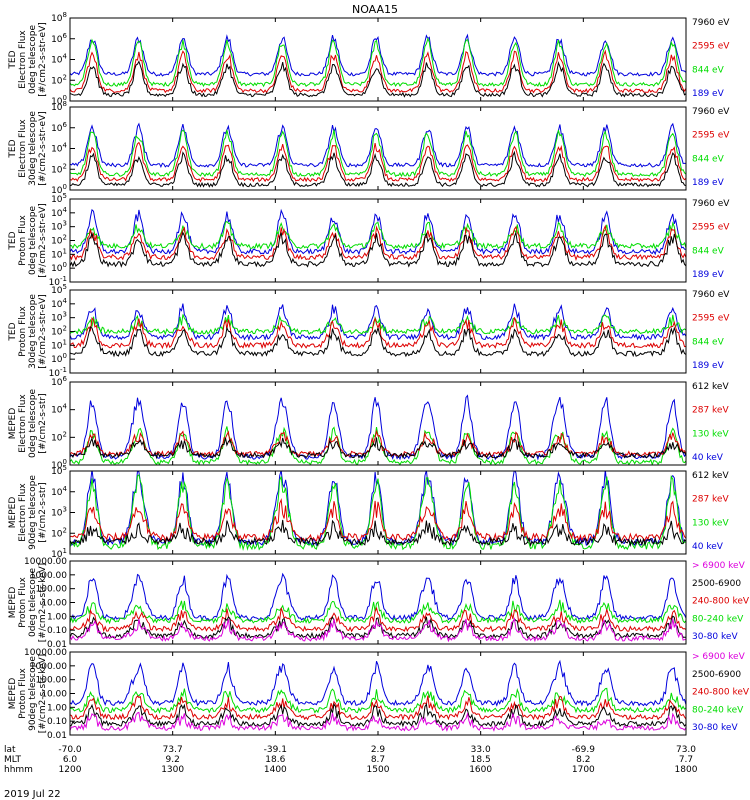  I want to click on x-row-value-lat: 33.0, so click(481, 750).